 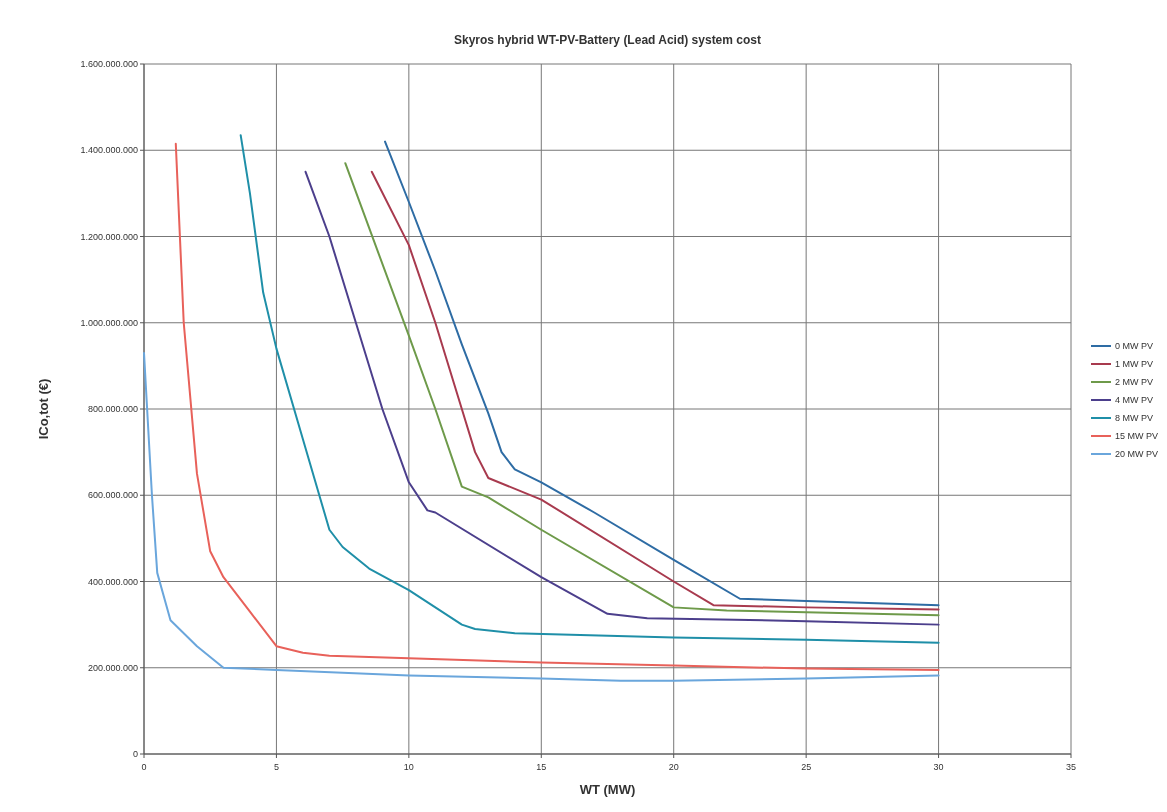 I want to click on legend-label: 8 MW PV, so click(x=1134, y=418).